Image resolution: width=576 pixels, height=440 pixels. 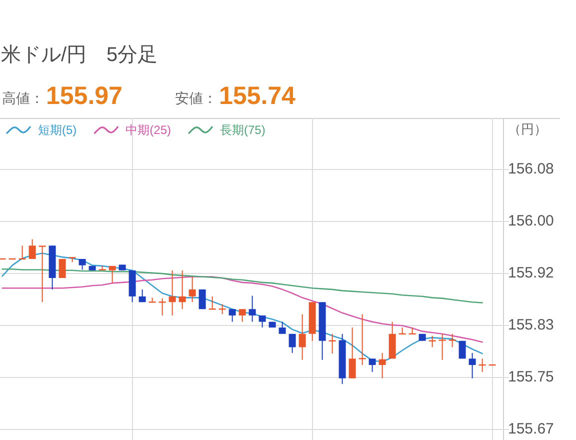 What do you see at coordinates (257, 96) in the screenshot?
I see `annotation: 155.74` at bounding box center [257, 96].